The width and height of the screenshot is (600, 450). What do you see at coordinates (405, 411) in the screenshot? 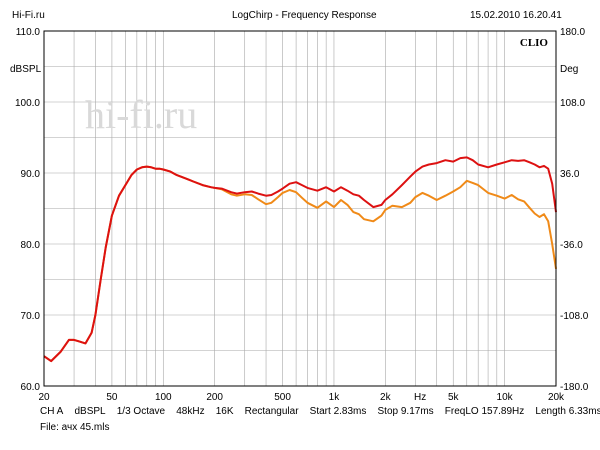
I see `footer-stop: Stop 9.17ms` at bounding box center [405, 411].